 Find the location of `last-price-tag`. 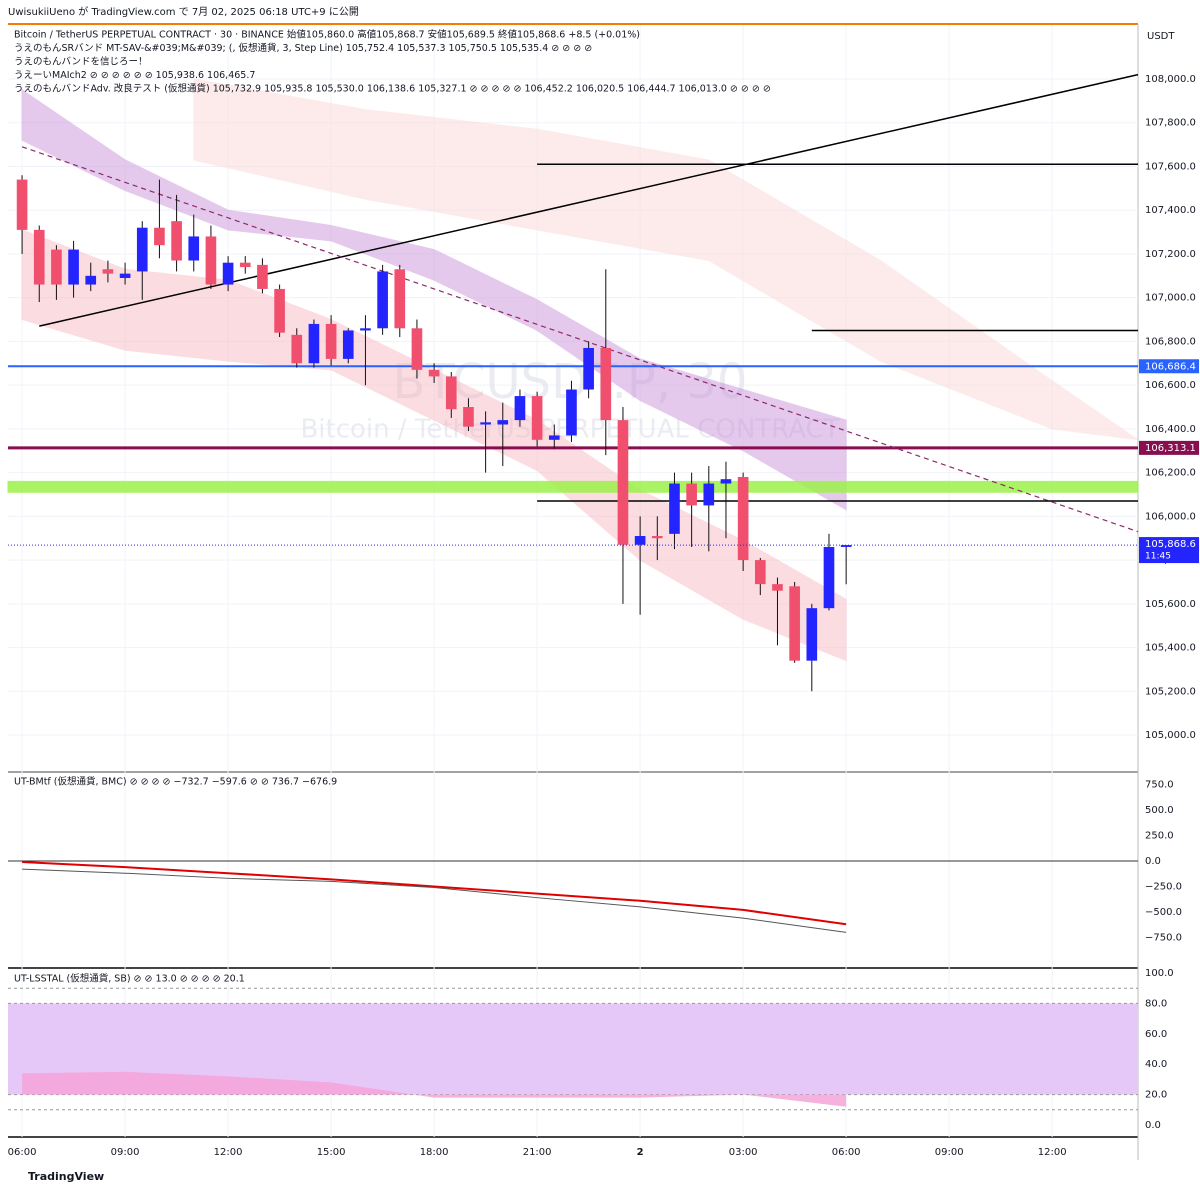

last-price-tag is located at coordinates (1169, 550).